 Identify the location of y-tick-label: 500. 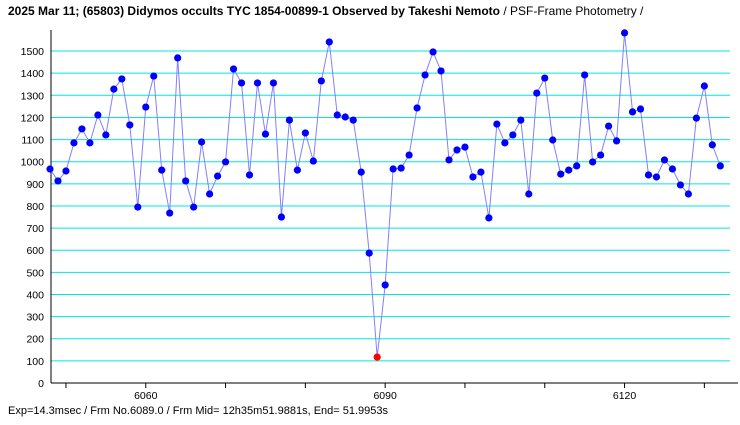
(35, 273).